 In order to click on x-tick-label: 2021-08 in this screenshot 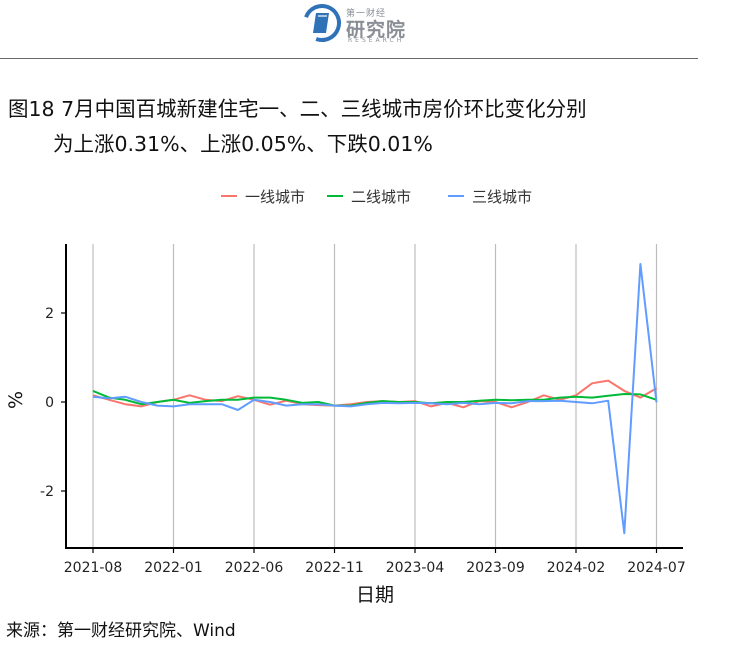, I will do `click(93, 568)`.